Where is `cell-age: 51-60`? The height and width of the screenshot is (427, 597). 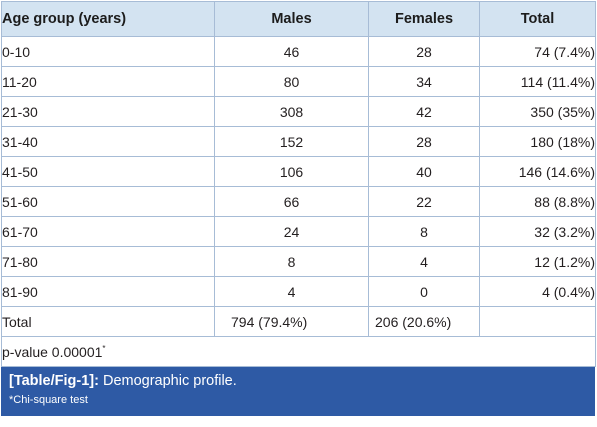
cell-age: 51-60 is located at coordinates (108, 201).